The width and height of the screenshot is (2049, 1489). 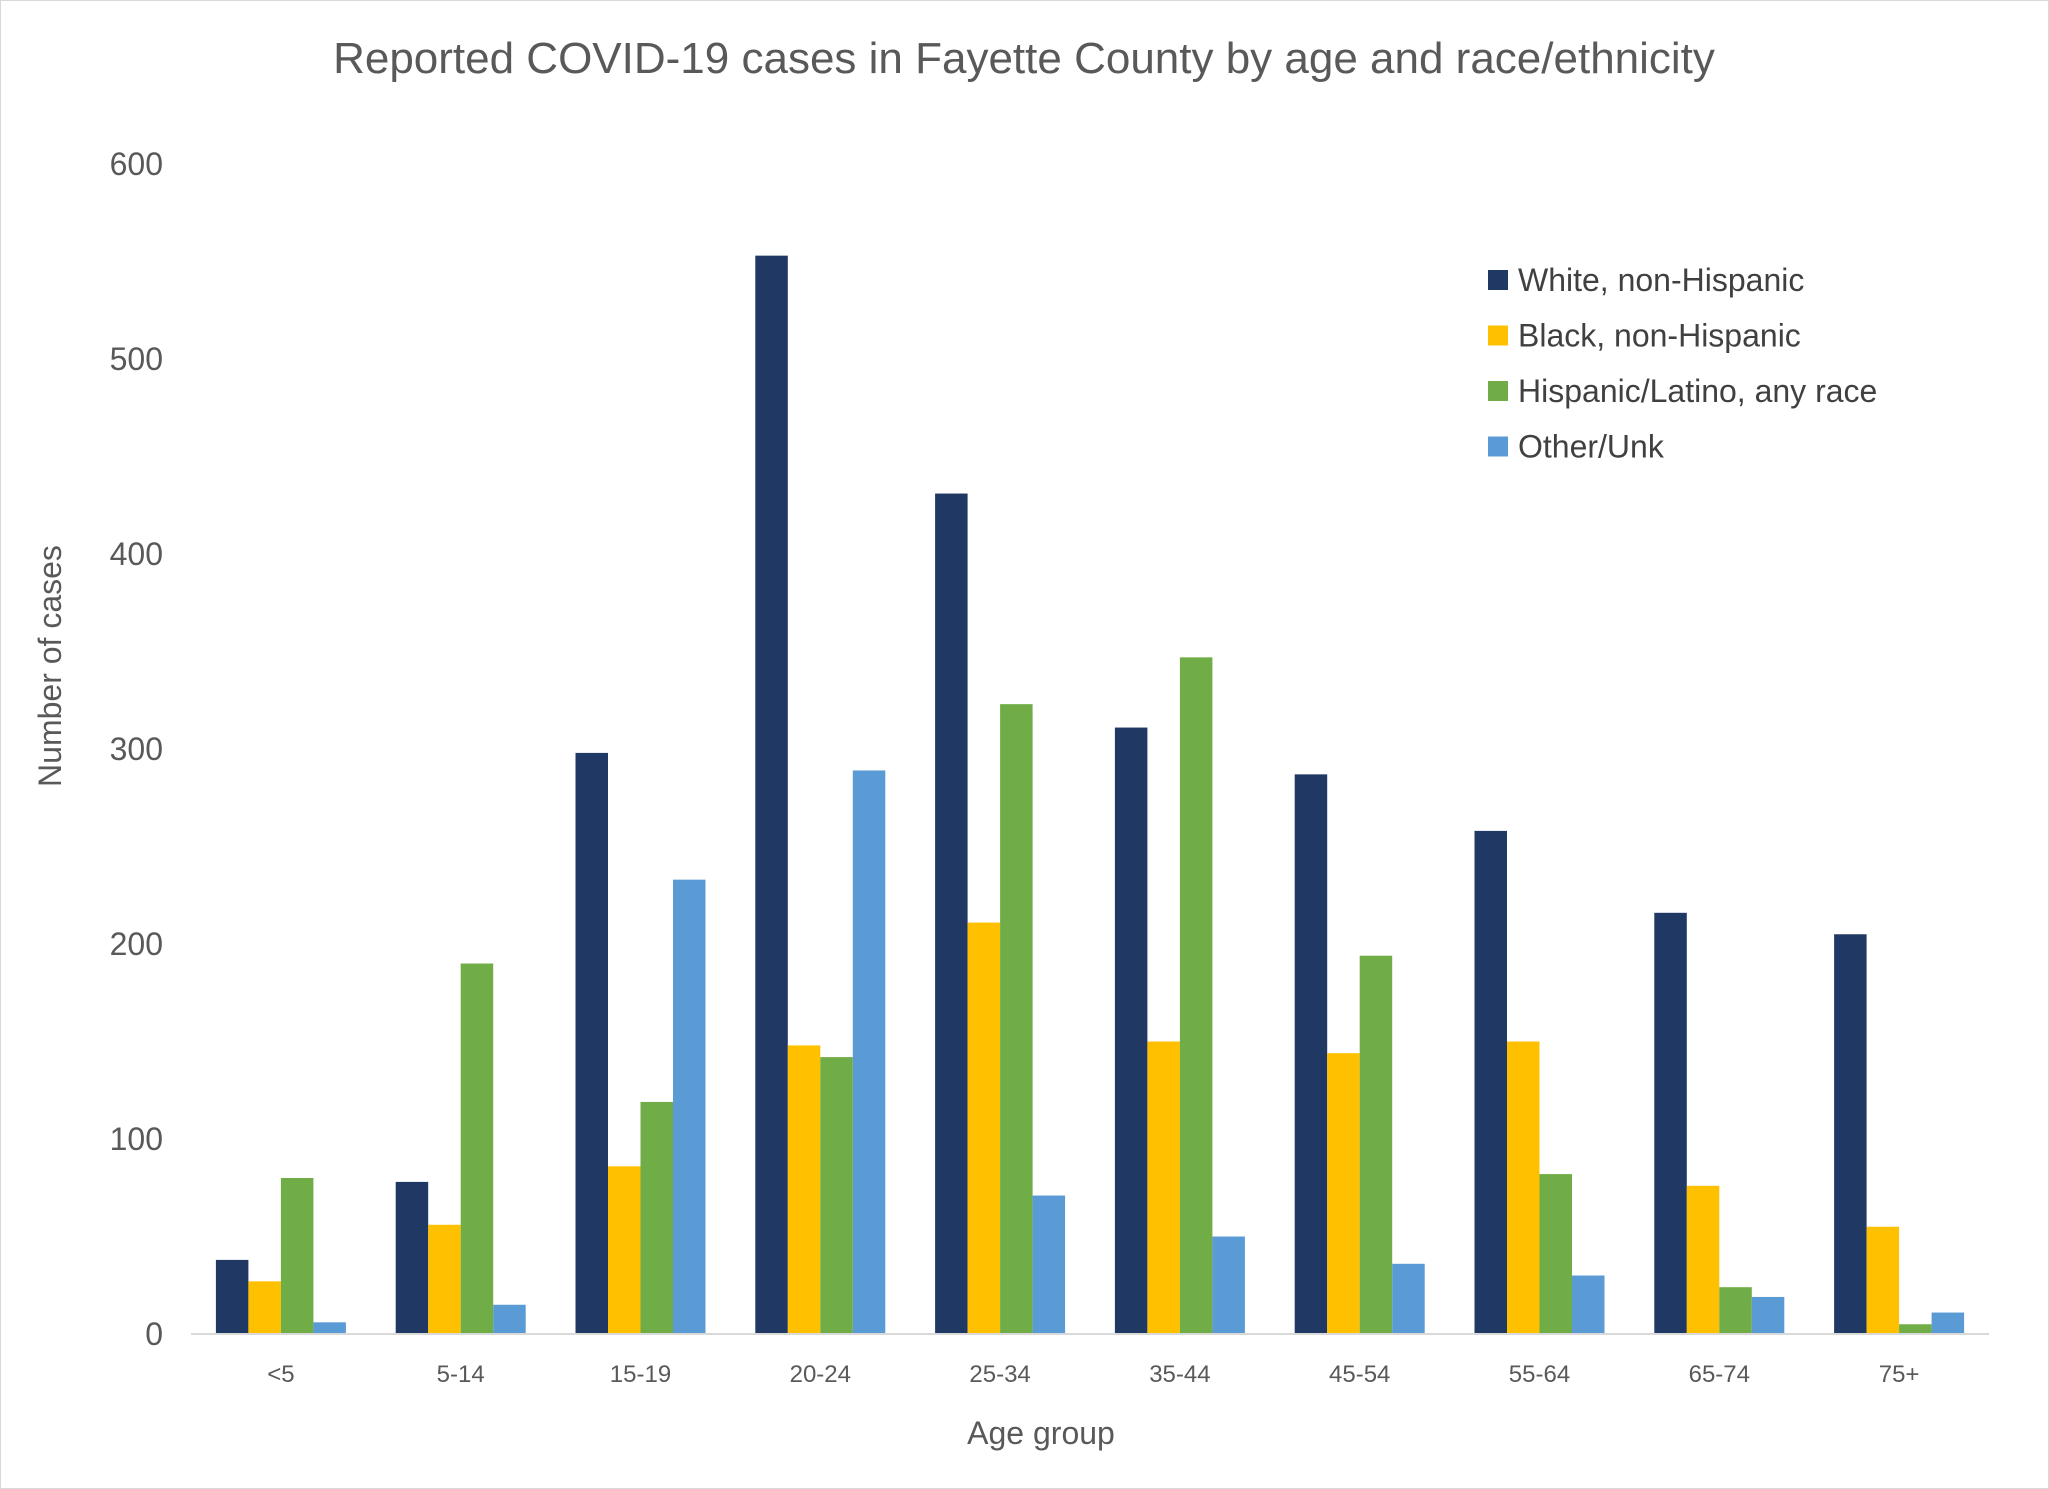 What do you see at coordinates (154, 1334) in the screenshot?
I see `y-tick-label: 0` at bounding box center [154, 1334].